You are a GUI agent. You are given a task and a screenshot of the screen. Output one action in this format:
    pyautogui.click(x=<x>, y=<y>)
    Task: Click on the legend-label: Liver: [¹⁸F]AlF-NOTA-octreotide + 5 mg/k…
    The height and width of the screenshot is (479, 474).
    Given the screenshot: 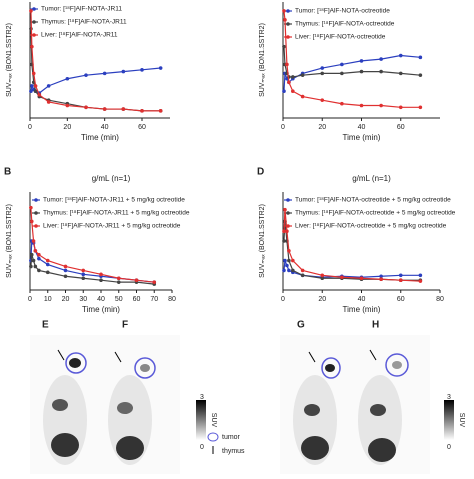 What is the action you would take?
    pyautogui.click(x=371, y=226)
    